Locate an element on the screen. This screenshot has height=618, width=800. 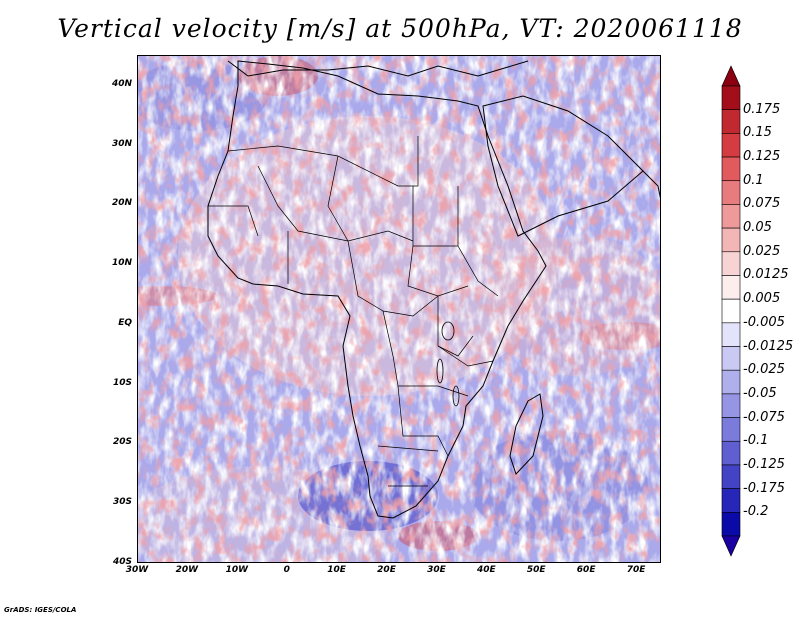
colorbar-label: 0.15 is located at coordinates (757, 133).